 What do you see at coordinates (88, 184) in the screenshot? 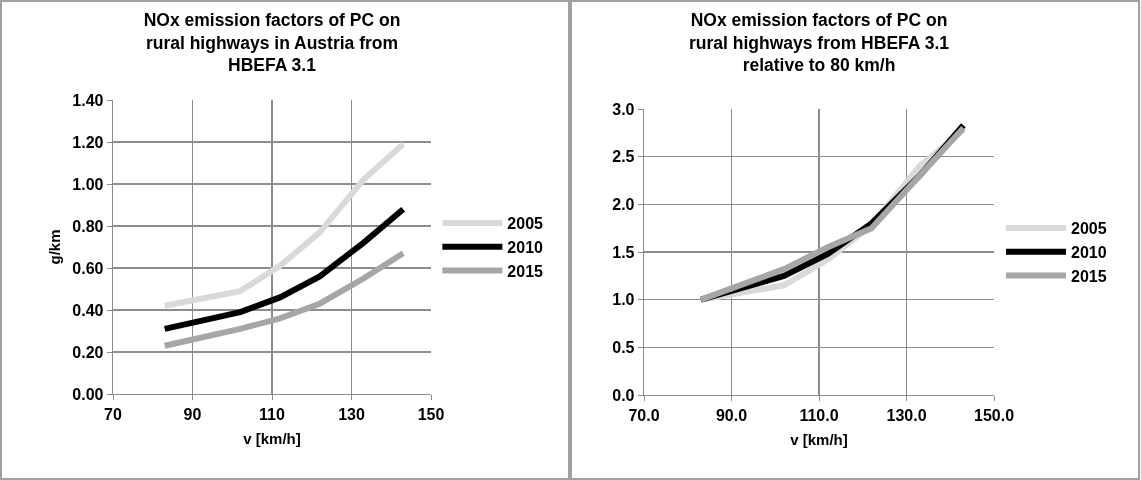
I see `y-tick-label: 1.00` at bounding box center [88, 184].